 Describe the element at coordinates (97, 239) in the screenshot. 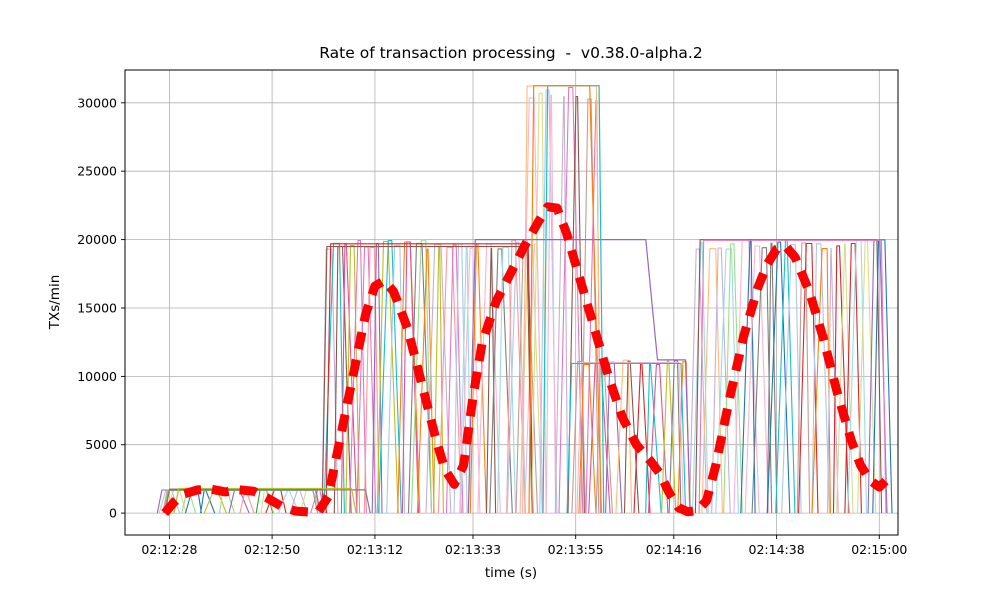

I see `y-tick-label: 20000` at that location.